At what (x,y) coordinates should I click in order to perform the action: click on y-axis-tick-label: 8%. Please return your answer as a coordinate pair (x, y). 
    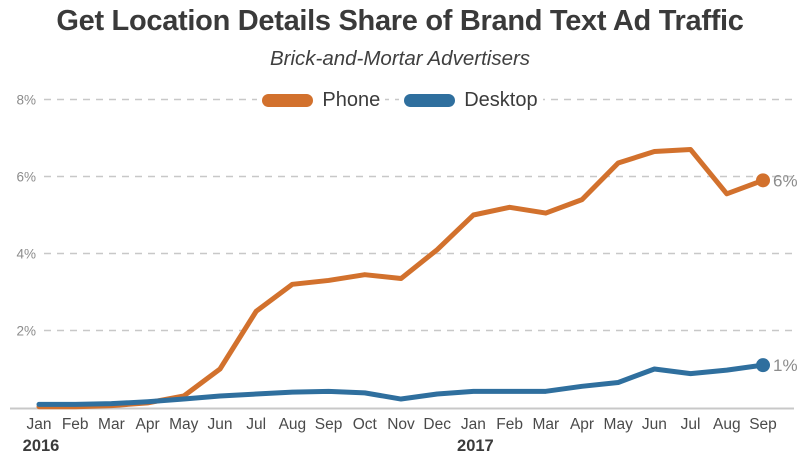
    Looking at the image, I should click on (26, 100).